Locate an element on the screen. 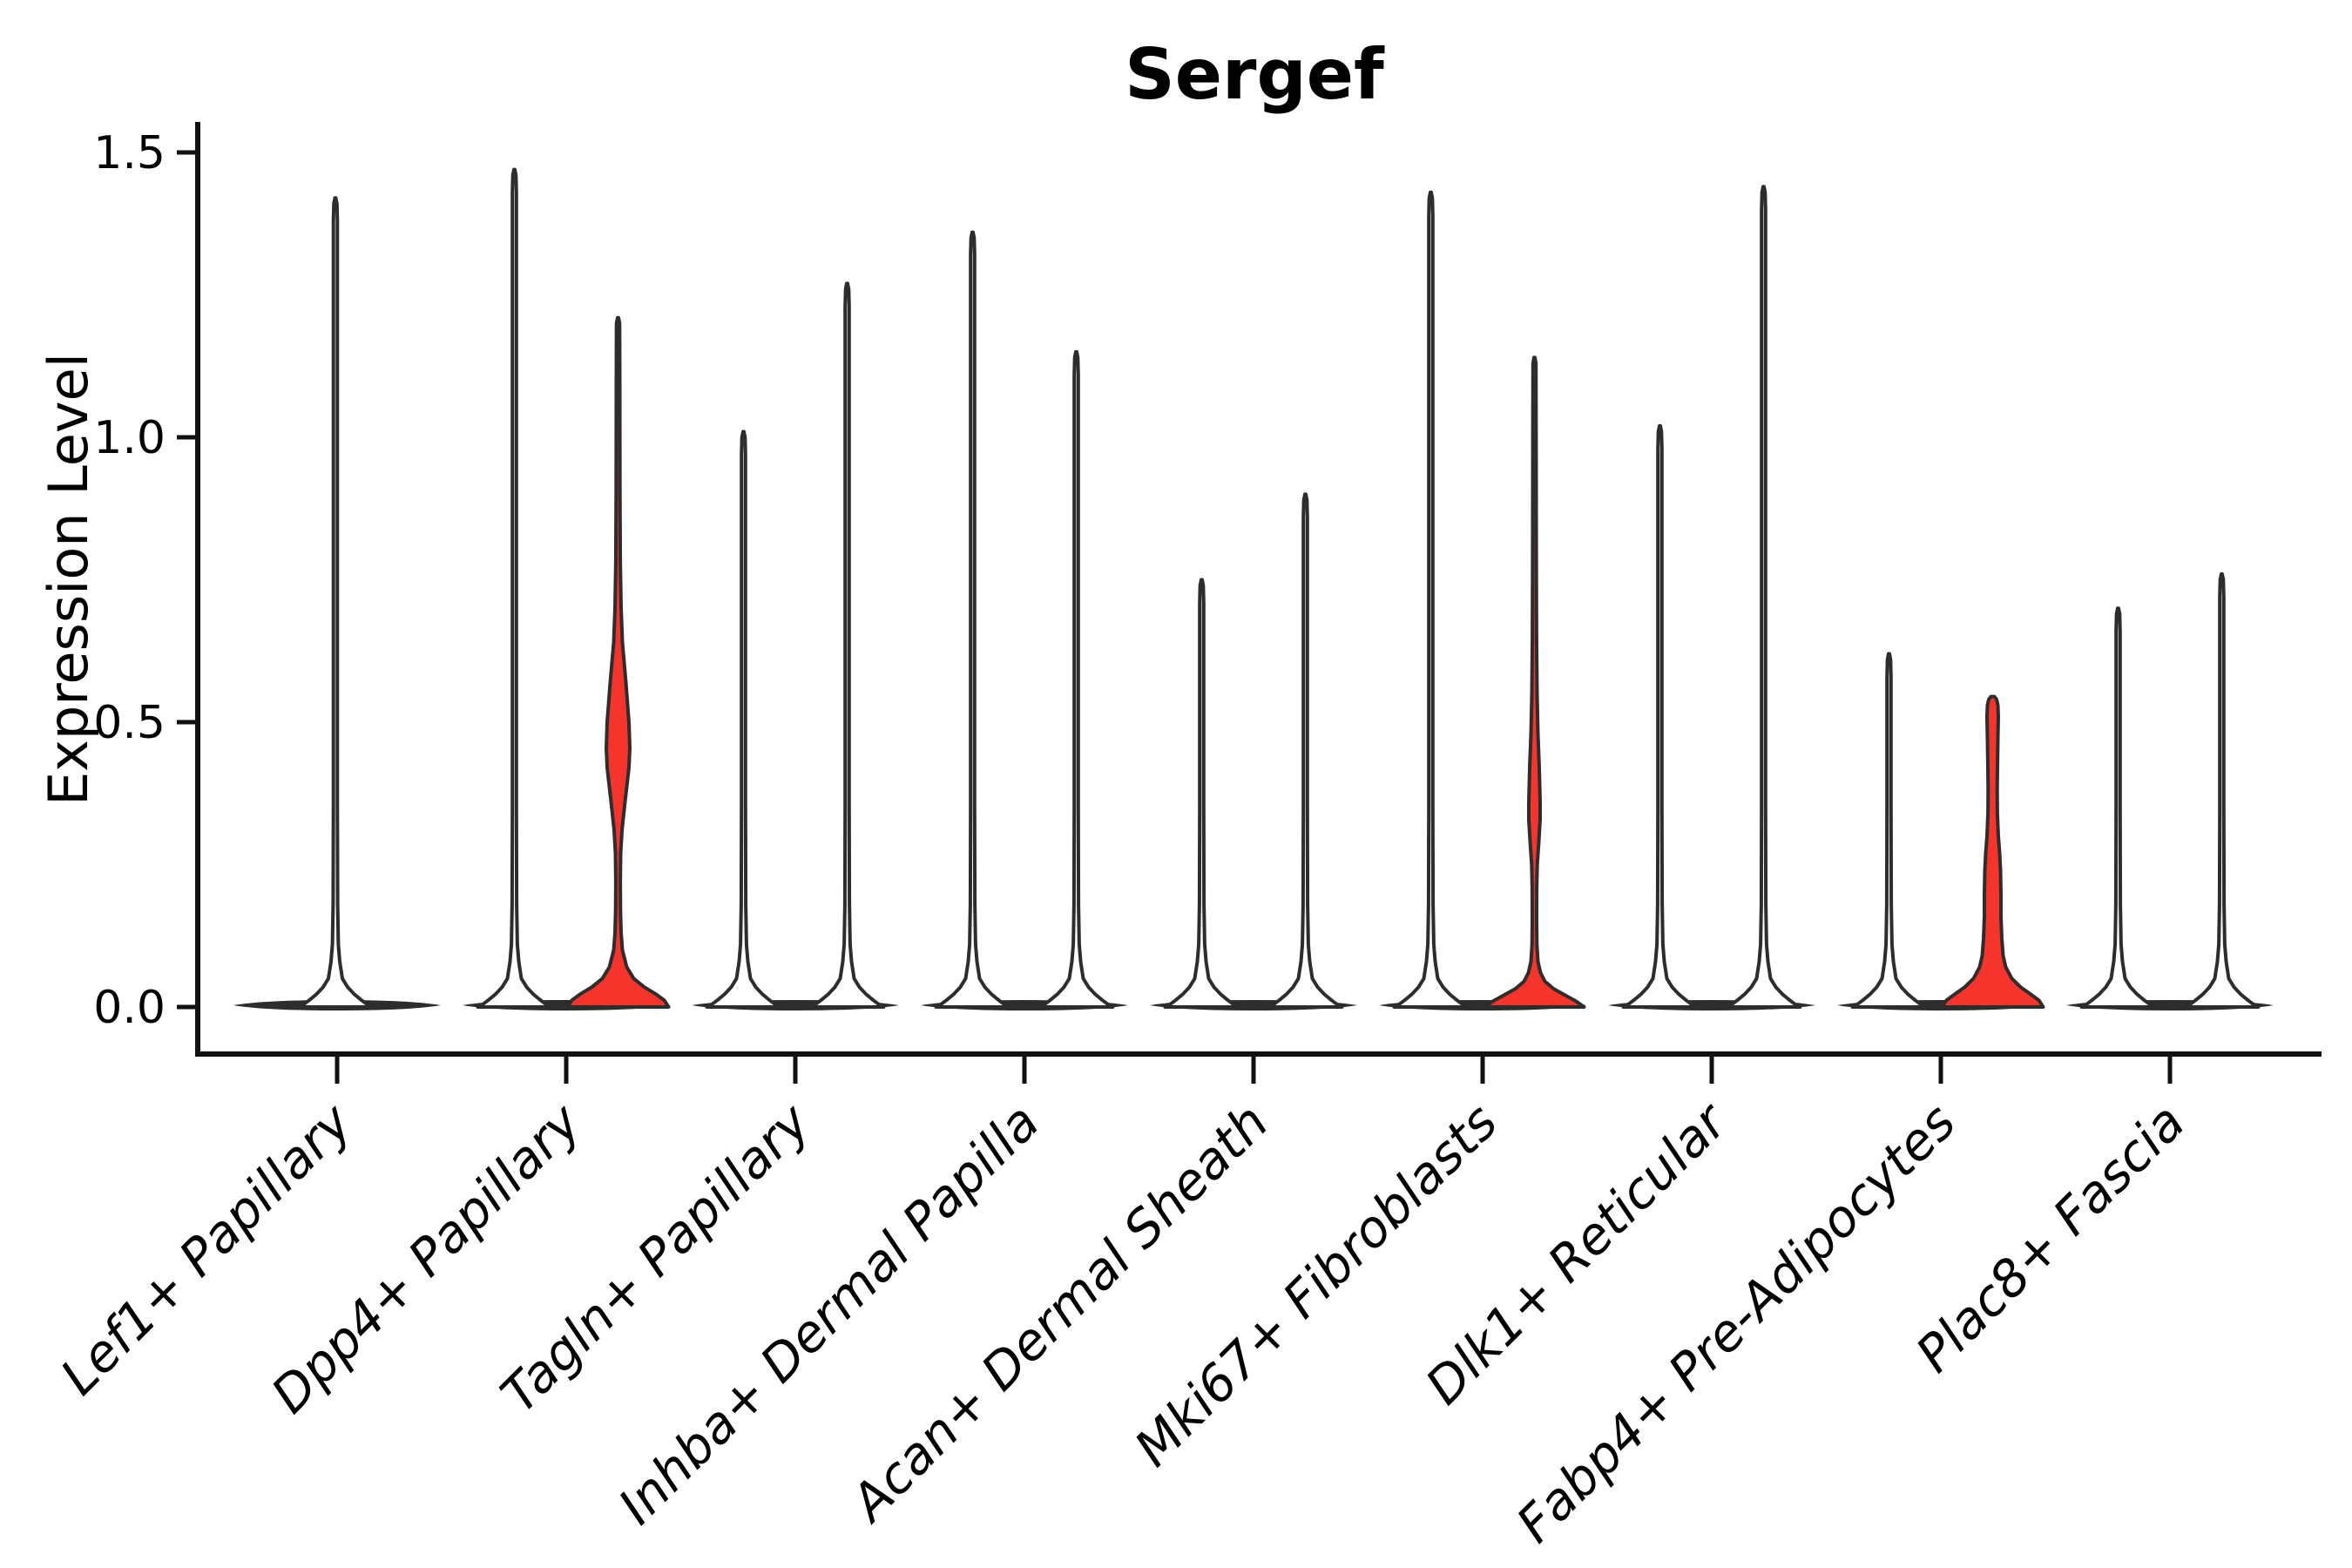 The width and height of the screenshot is (2352, 1568). y-tick-label: 1.5 is located at coordinates (129, 153).